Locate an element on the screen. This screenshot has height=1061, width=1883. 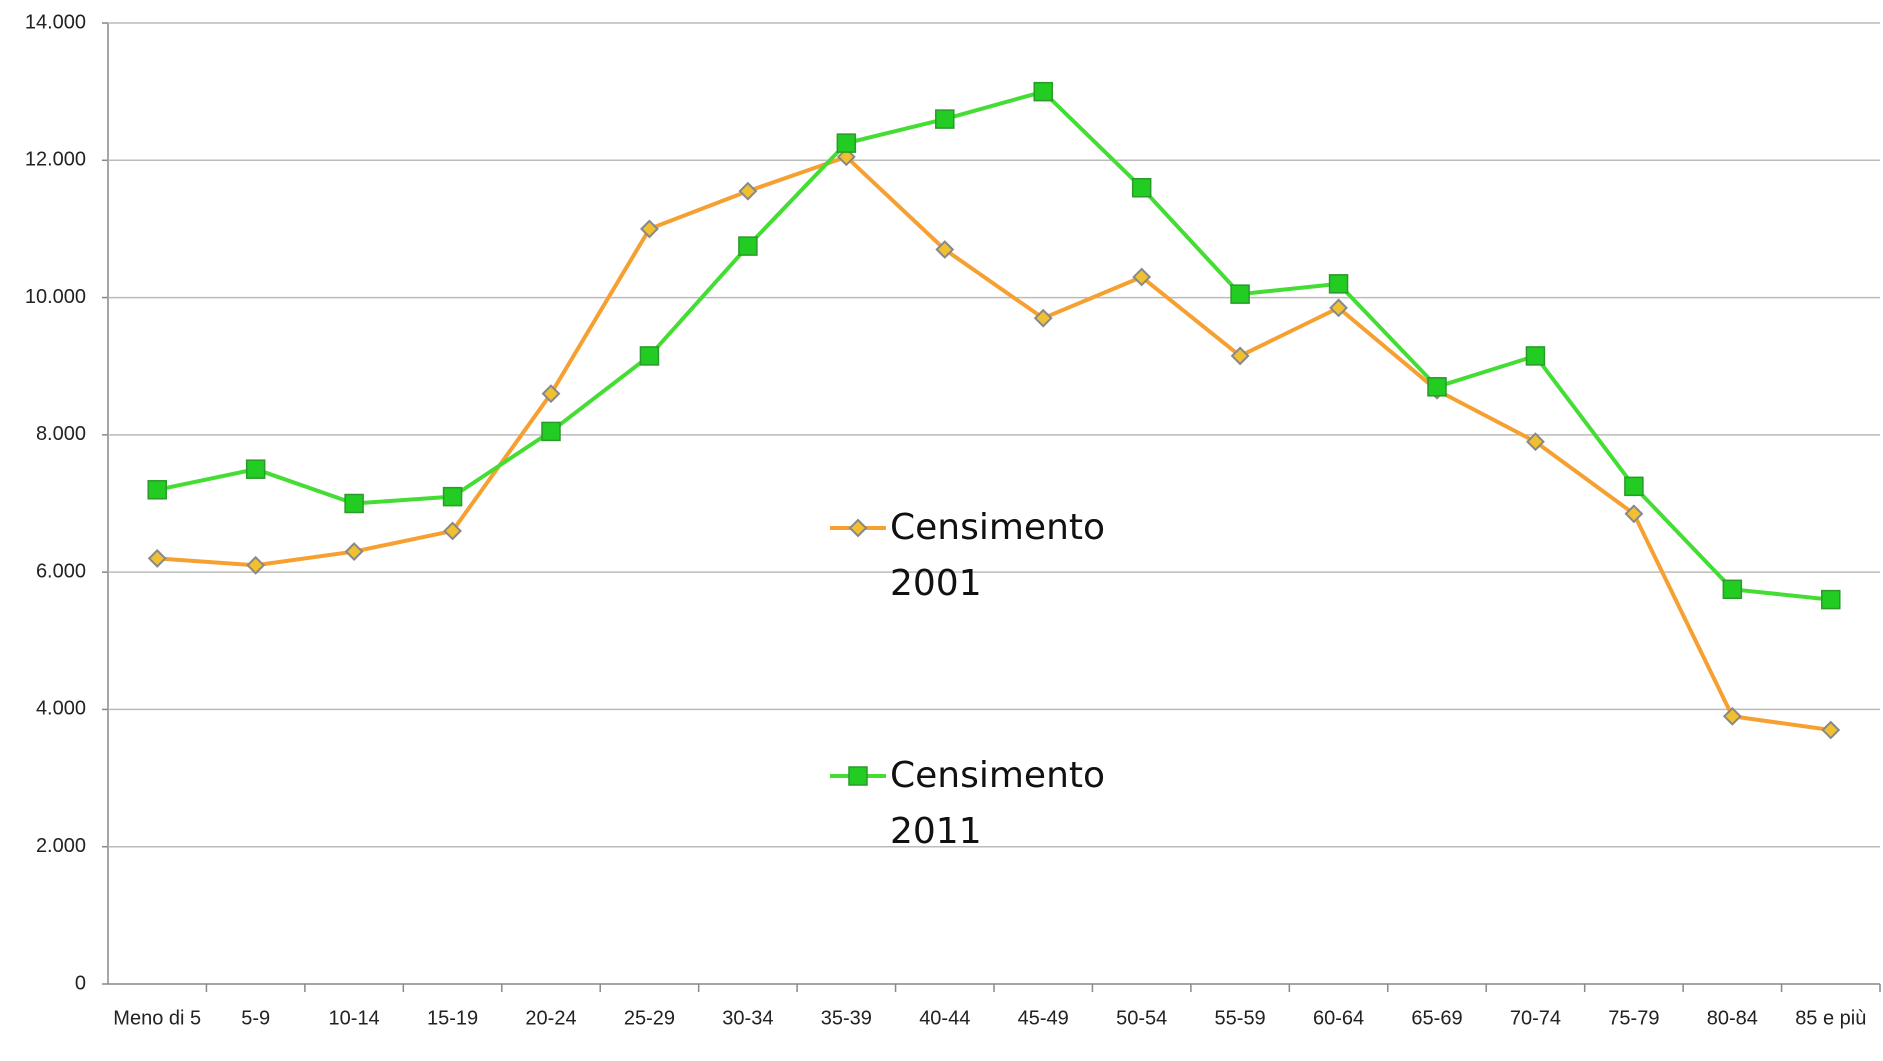
x-tick-label: 65-69 is located at coordinates (1436, 1018).